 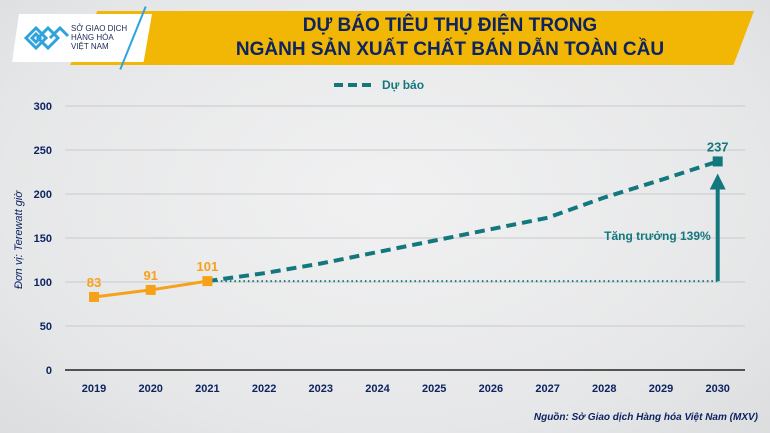 What do you see at coordinates (43, 195) in the screenshot?
I see `y-tick-label: 200` at bounding box center [43, 195].